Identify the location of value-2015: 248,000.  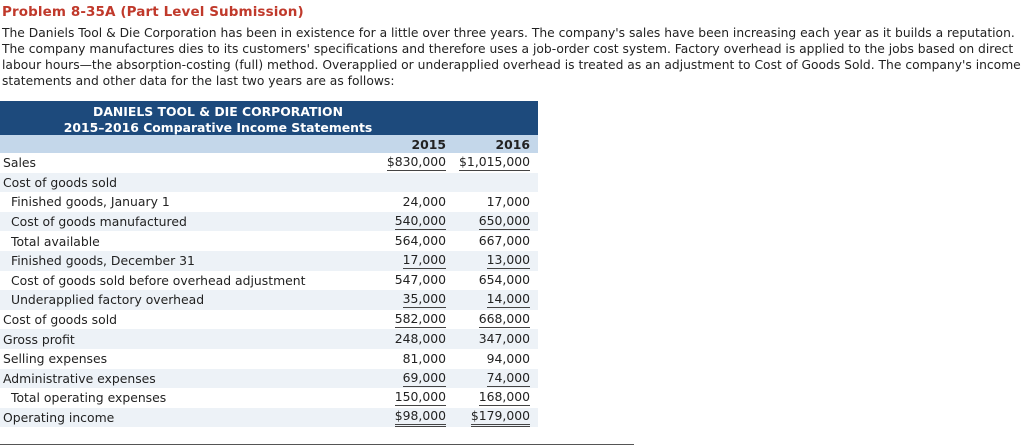
(420, 339).